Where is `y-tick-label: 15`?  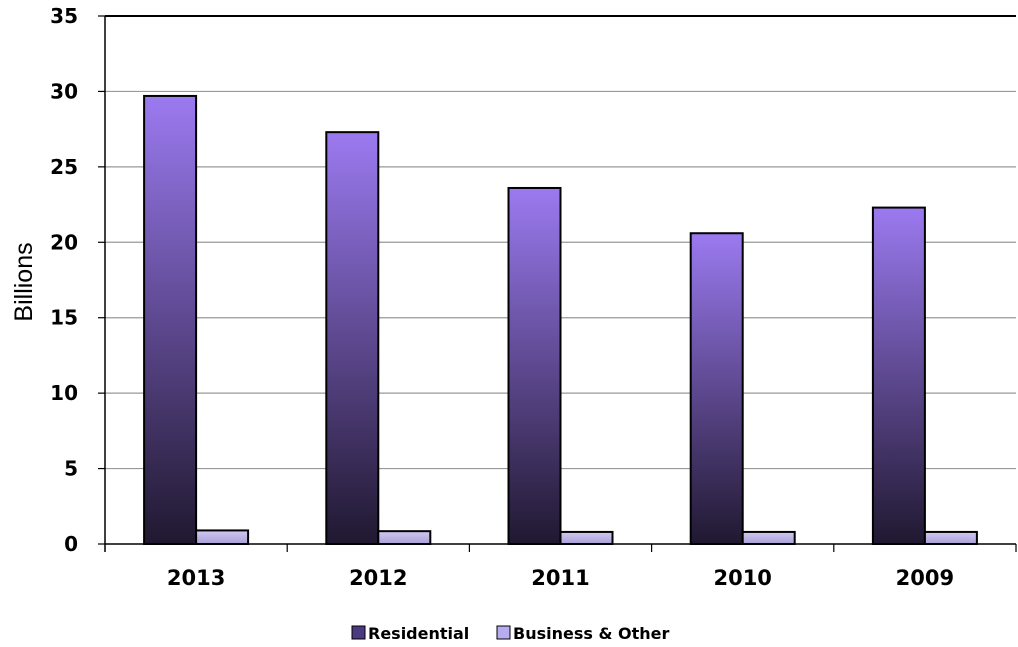
y-tick-label: 15 is located at coordinates (64, 318).